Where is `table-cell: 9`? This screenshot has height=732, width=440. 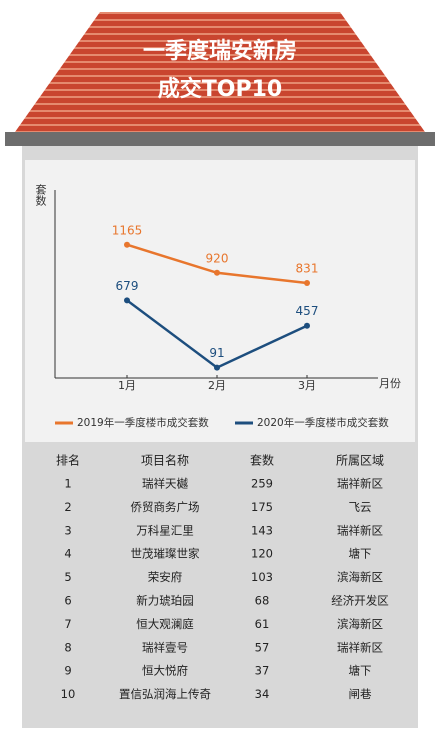
table-cell: 9 is located at coordinates (67, 671).